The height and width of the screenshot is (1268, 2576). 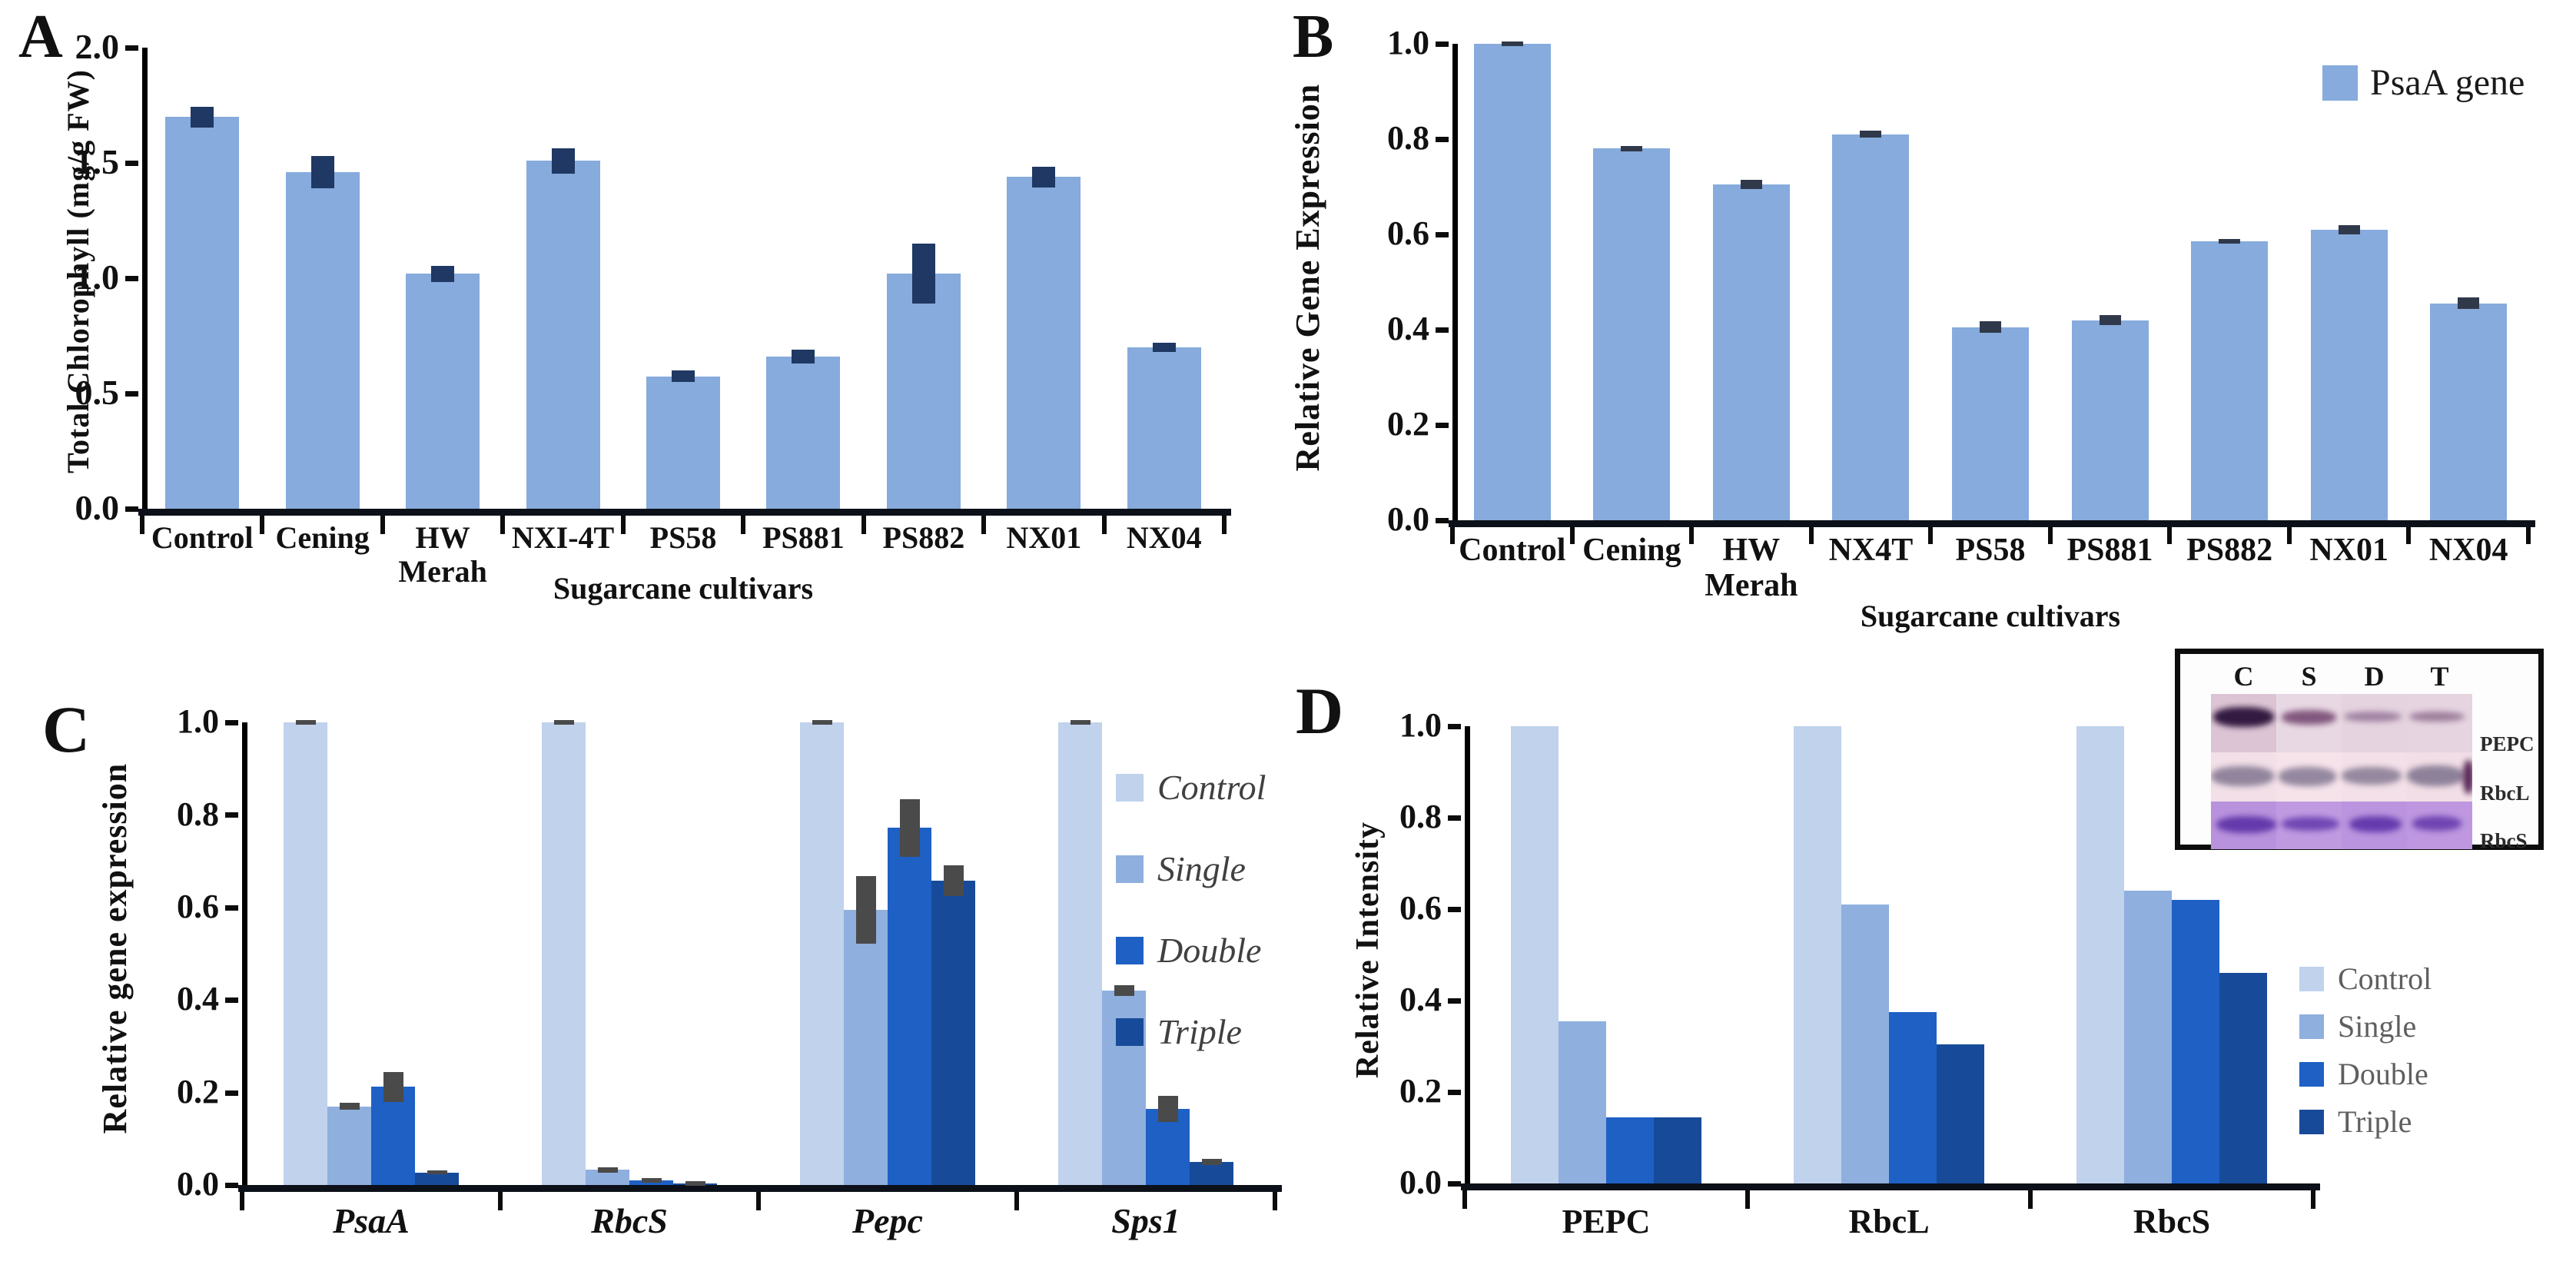 I want to click on x-category-label: Cening, so click(x=1631, y=550).